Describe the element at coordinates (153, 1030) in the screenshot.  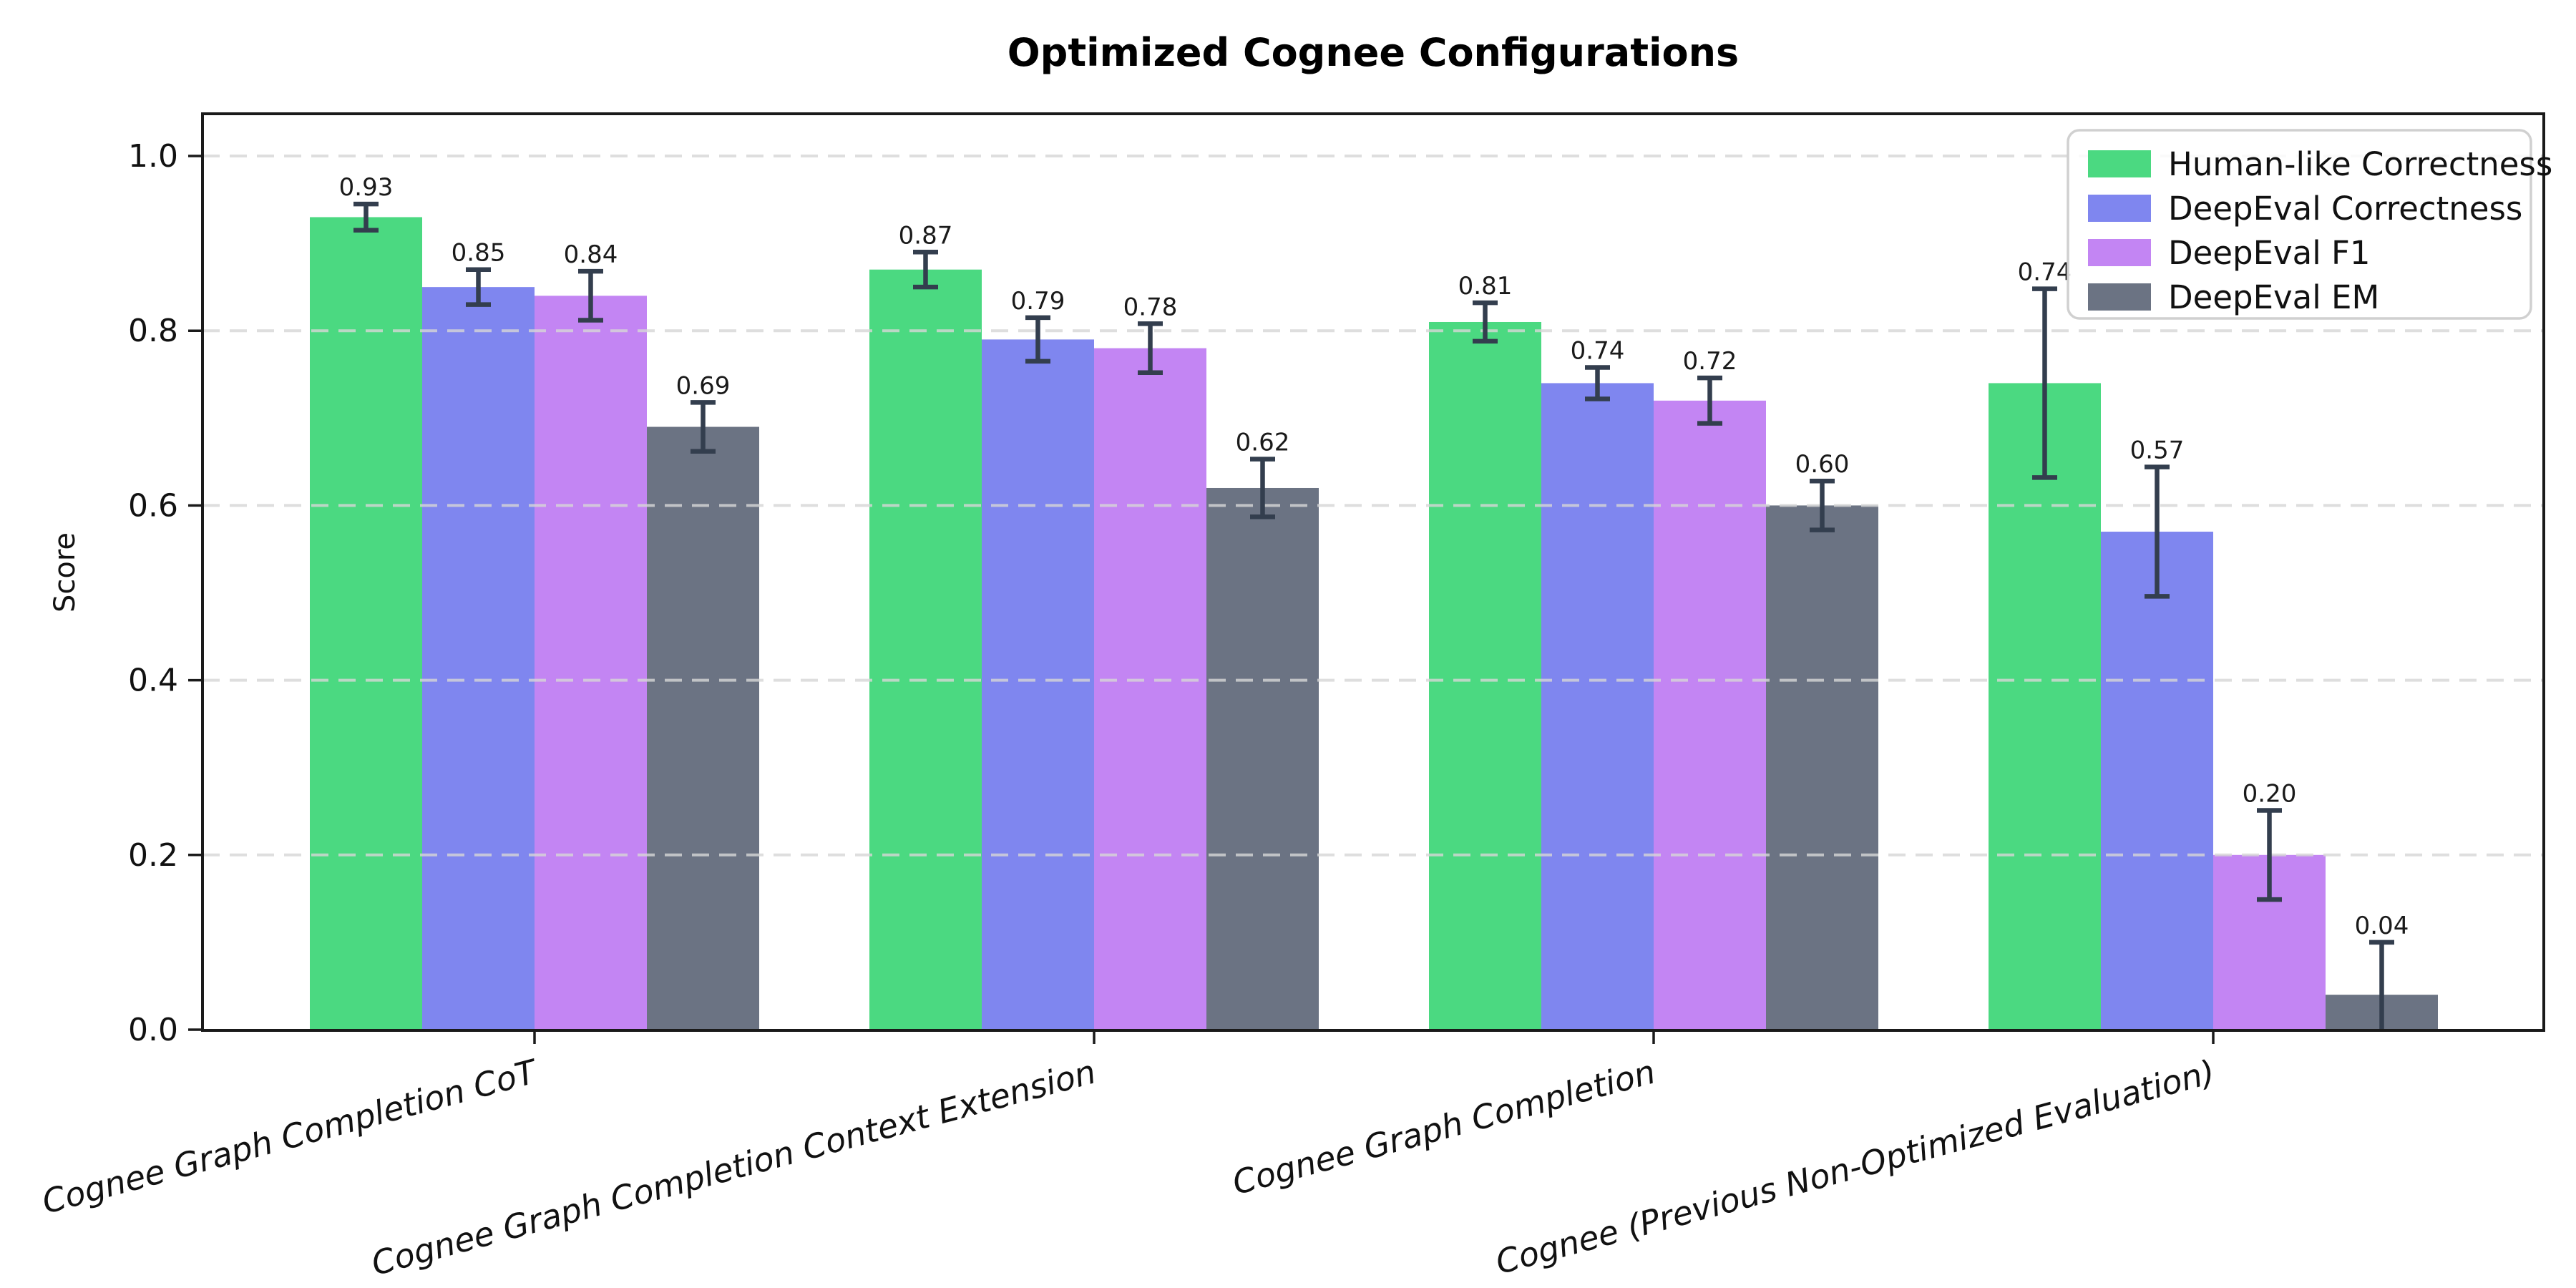
I see `y-tick-label-0.0: 0.0` at that location.